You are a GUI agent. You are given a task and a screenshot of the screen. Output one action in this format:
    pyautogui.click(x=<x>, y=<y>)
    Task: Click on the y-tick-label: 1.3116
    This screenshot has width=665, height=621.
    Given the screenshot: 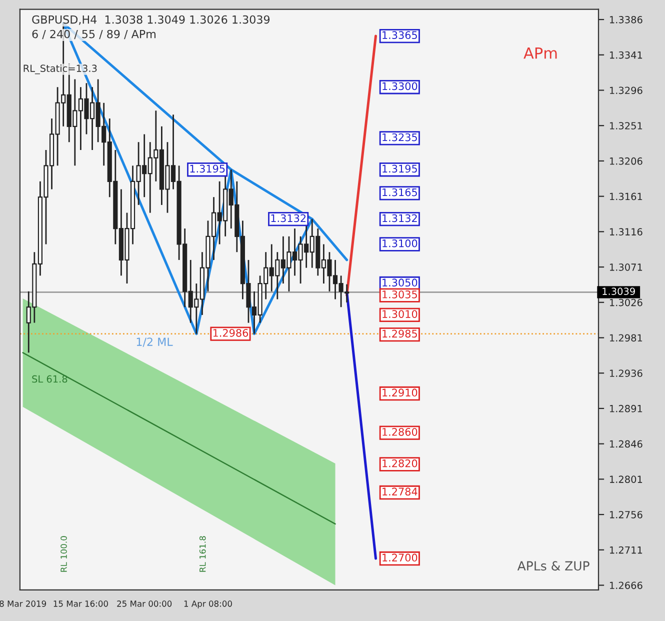 What is the action you would take?
    pyautogui.click(x=626, y=232)
    